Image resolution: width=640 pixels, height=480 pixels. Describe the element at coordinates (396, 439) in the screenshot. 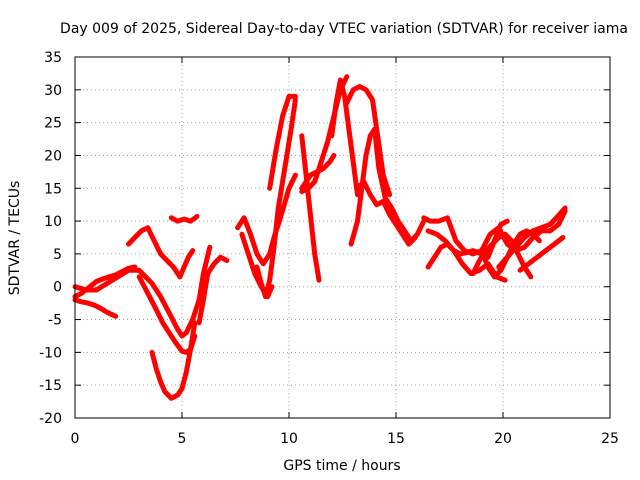

I see `x-tick-label: 15` at that location.